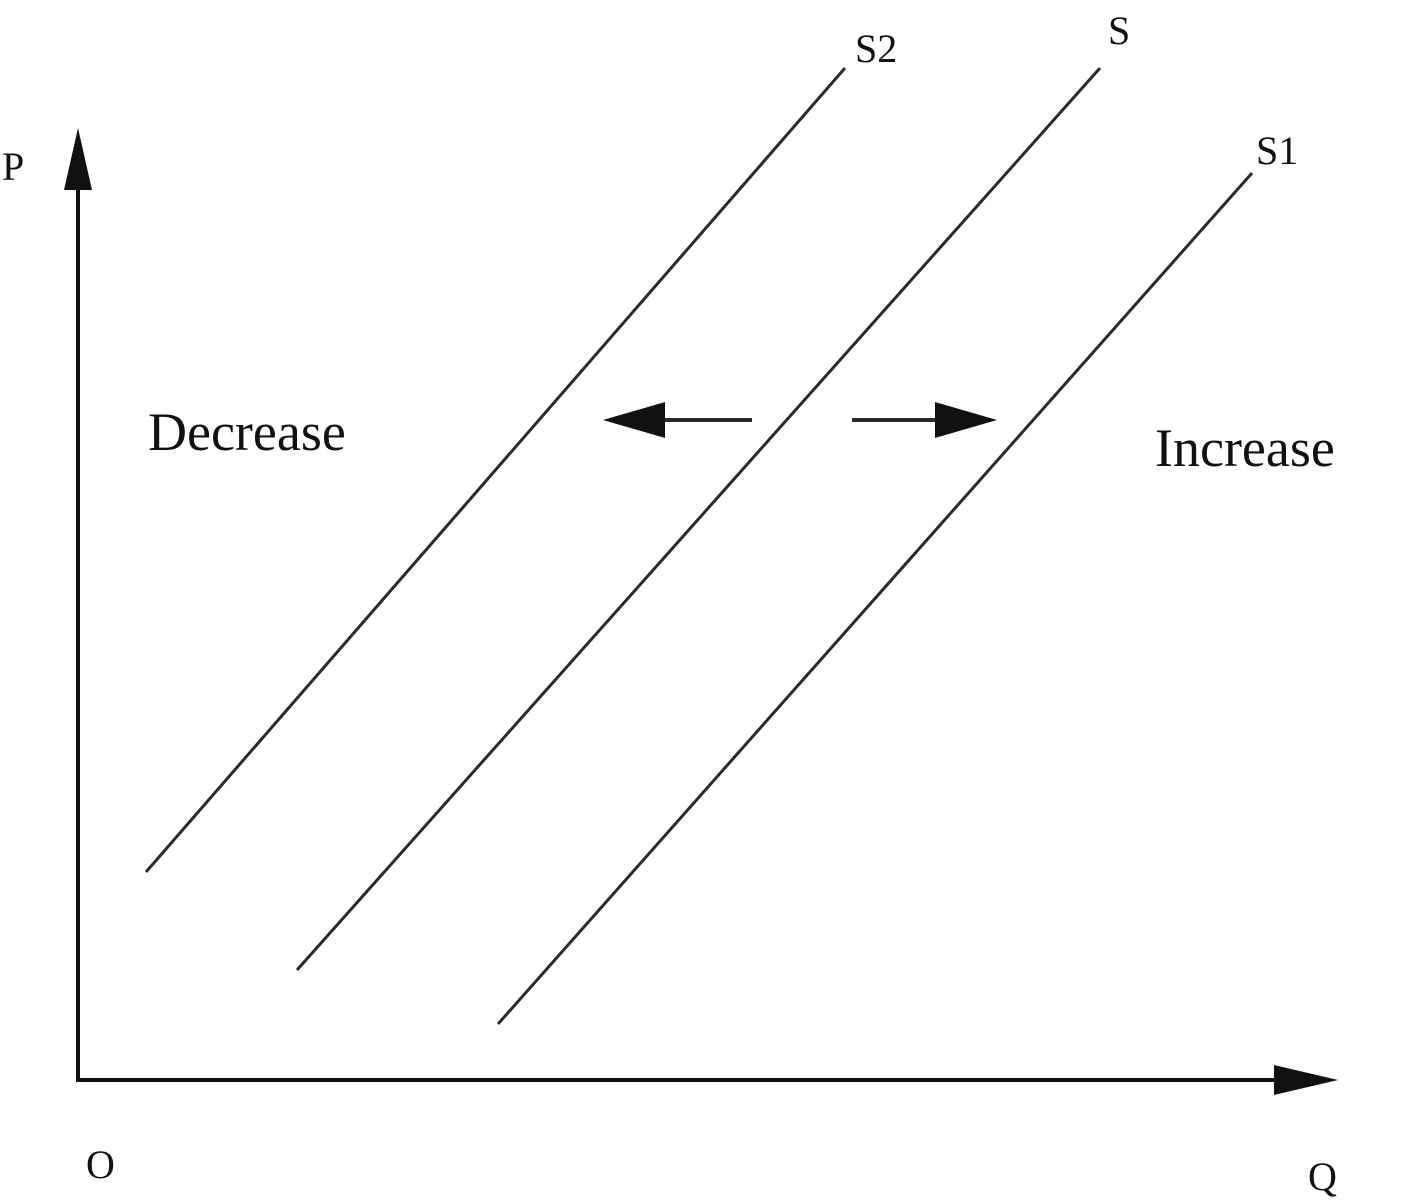 This screenshot has height=1200, width=1414. What do you see at coordinates (13, 166) in the screenshot?
I see `y-axis-label: P` at bounding box center [13, 166].